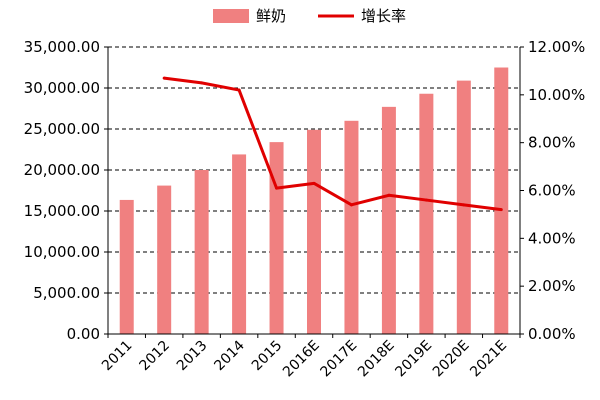  What do you see at coordinates (552, 143) in the screenshot?
I see `y-right-tick-label: 8.00%` at bounding box center [552, 143].